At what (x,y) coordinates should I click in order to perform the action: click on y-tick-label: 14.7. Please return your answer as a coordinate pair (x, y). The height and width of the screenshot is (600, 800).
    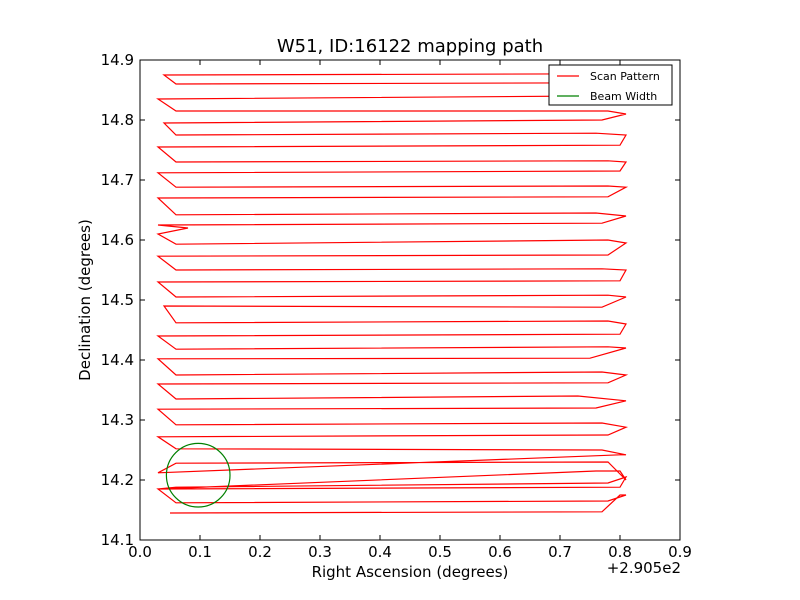
    Looking at the image, I should click on (117, 180).